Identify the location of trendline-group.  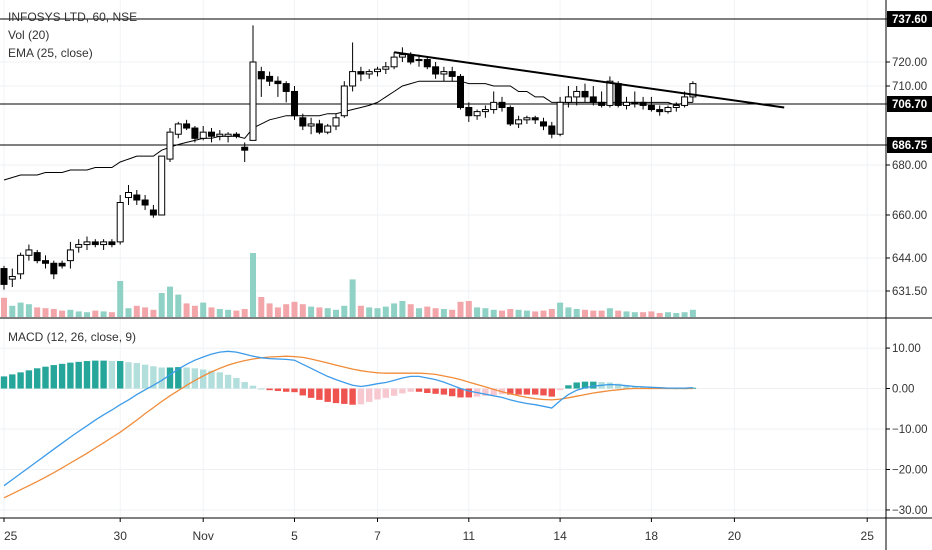
(589, 80).